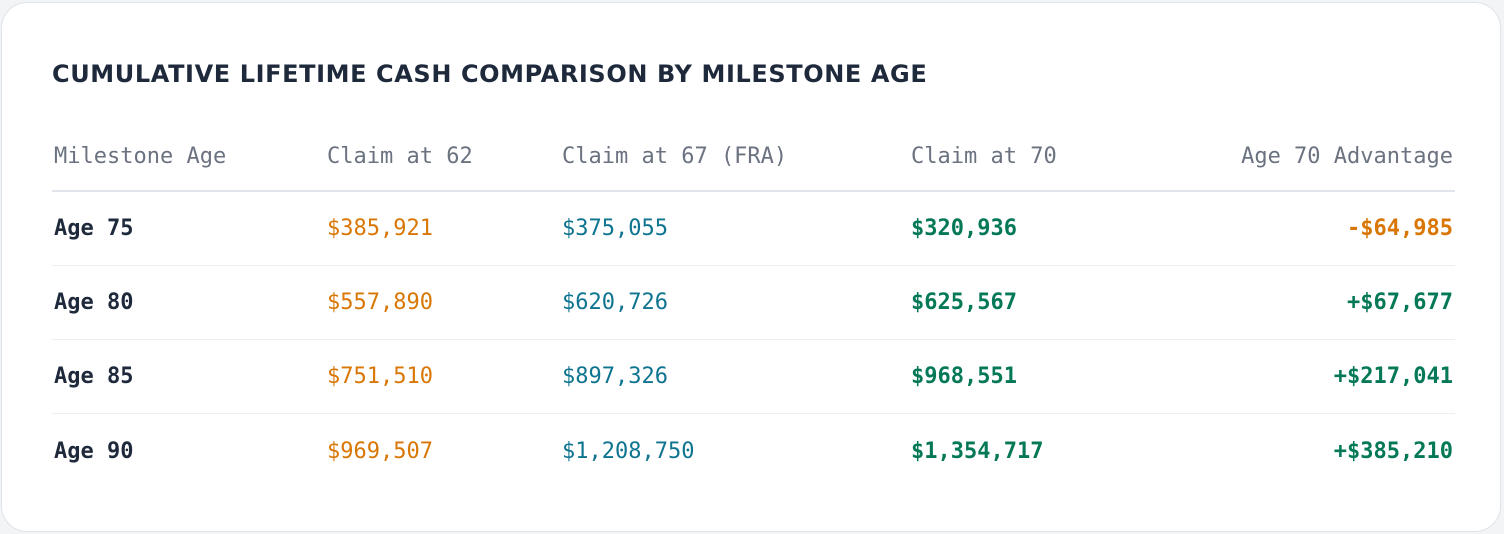 This screenshot has width=1504, height=534. Describe the element at coordinates (615, 228) in the screenshot. I see `claim-67-cell: $375,055` at that location.